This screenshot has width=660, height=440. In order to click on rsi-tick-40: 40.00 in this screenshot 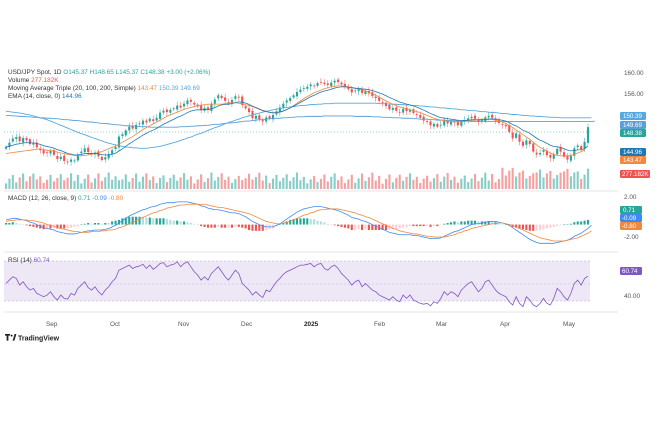, I will do `click(632, 296)`.